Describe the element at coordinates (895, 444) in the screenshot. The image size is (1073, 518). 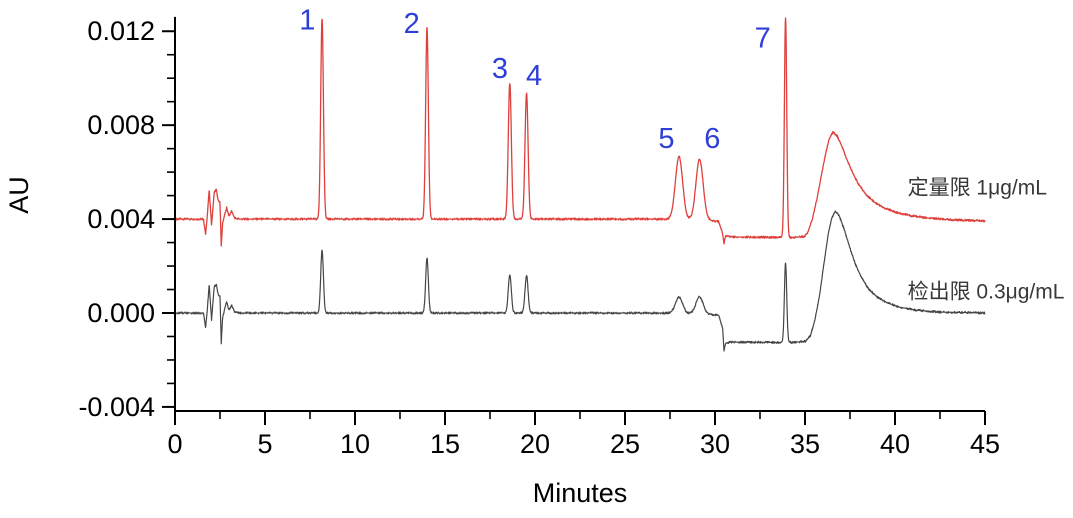
I see `x-axis-tick-label: 40` at that location.